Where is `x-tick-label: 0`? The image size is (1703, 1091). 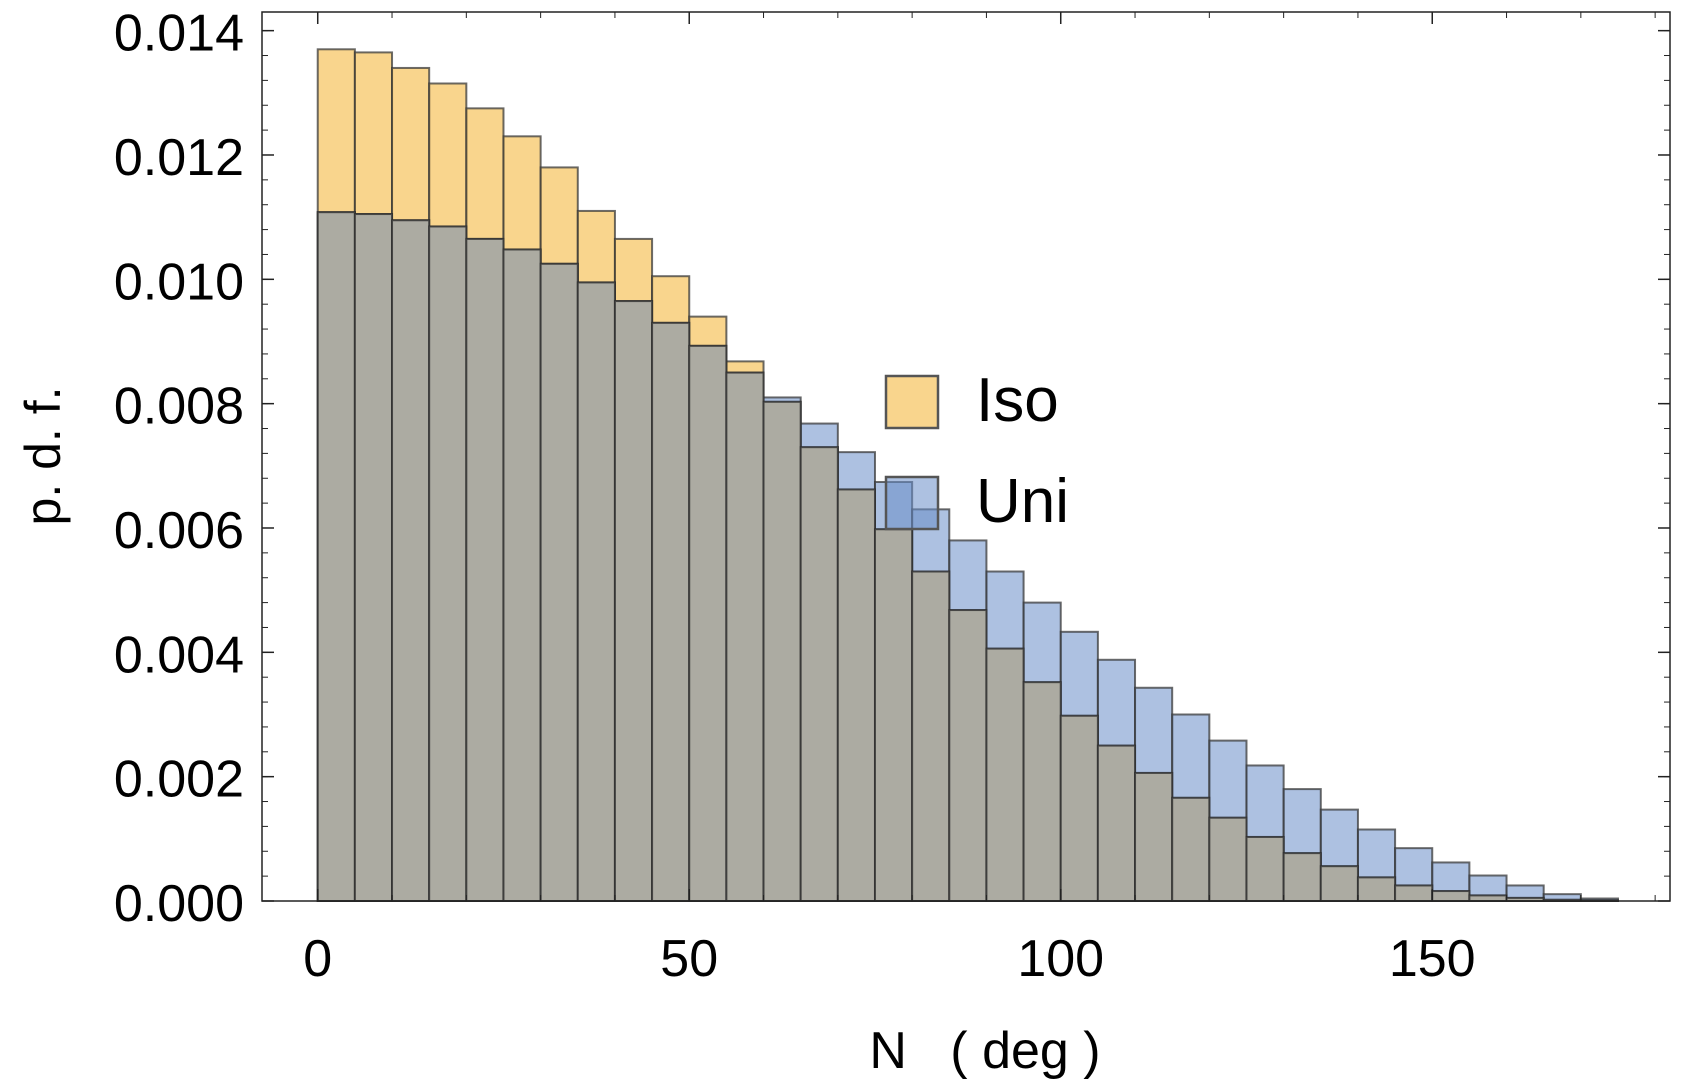
x-tick-label: 0 is located at coordinates (317, 959).